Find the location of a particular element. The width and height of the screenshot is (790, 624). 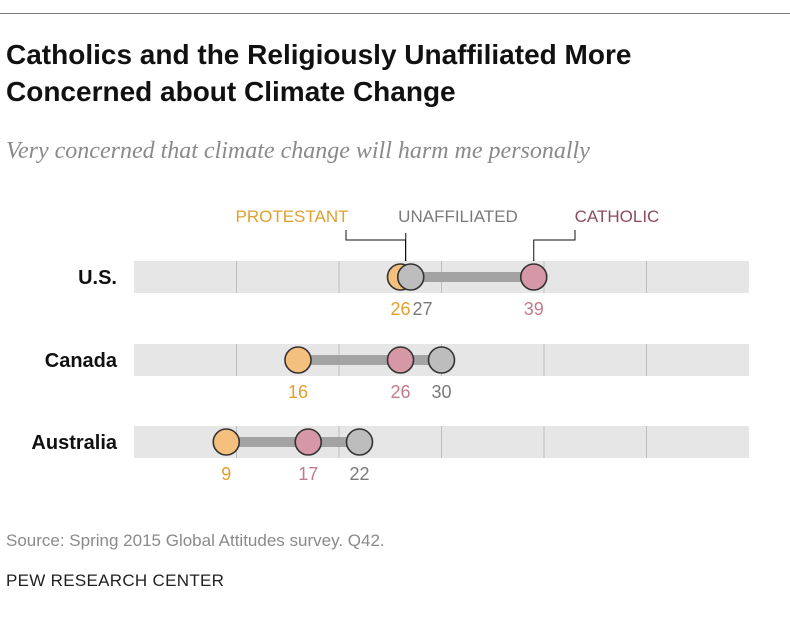

protestant-value-label: 16 is located at coordinates (298, 392).